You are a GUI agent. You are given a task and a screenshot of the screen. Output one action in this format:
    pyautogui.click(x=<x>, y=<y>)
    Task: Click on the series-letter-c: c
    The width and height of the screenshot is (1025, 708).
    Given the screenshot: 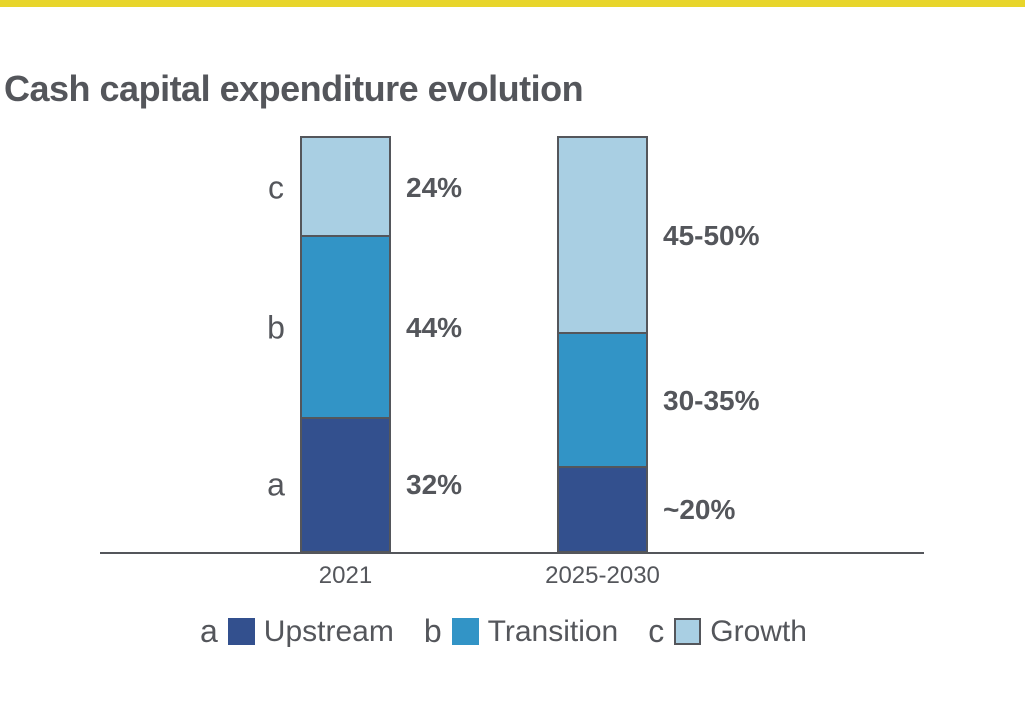 What is the action you would take?
    pyautogui.click(x=276, y=187)
    